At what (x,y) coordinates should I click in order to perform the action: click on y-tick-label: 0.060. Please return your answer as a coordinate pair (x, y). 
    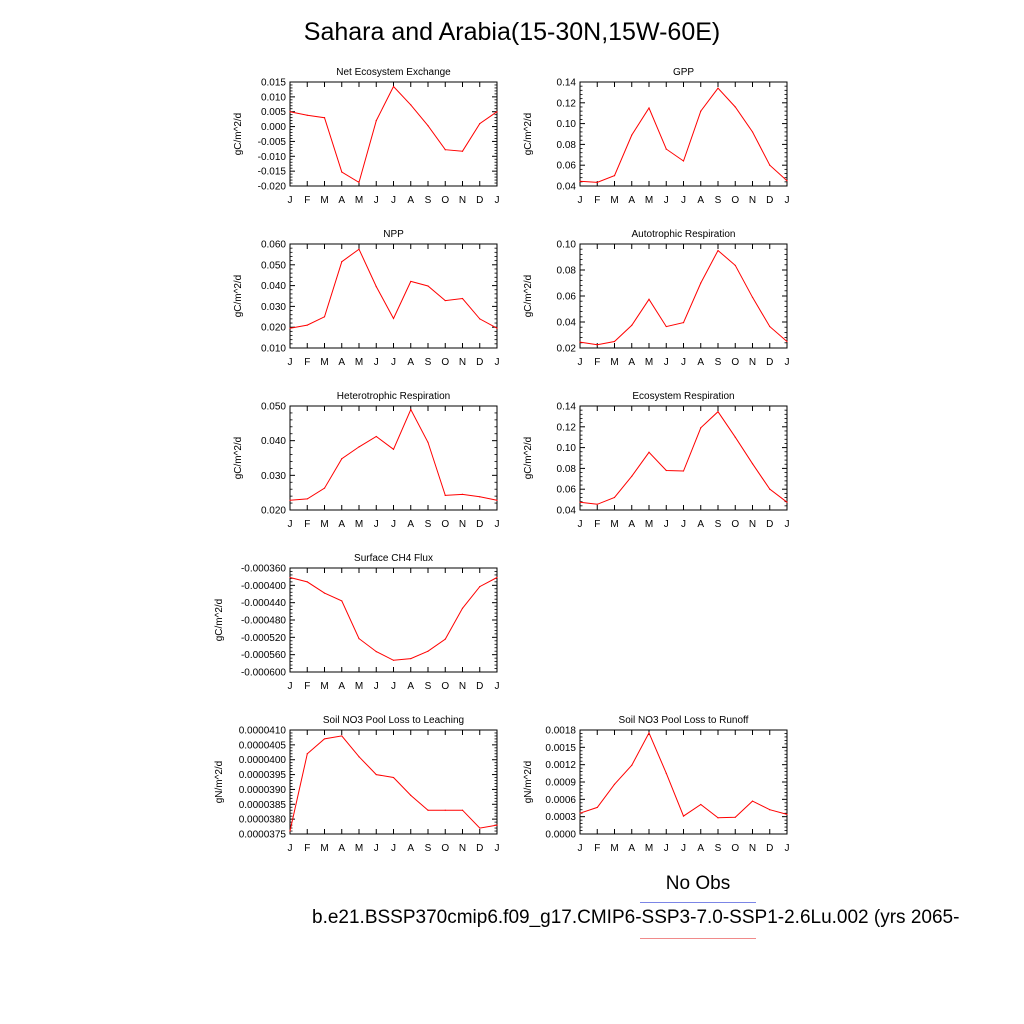
    Looking at the image, I should click on (273, 245).